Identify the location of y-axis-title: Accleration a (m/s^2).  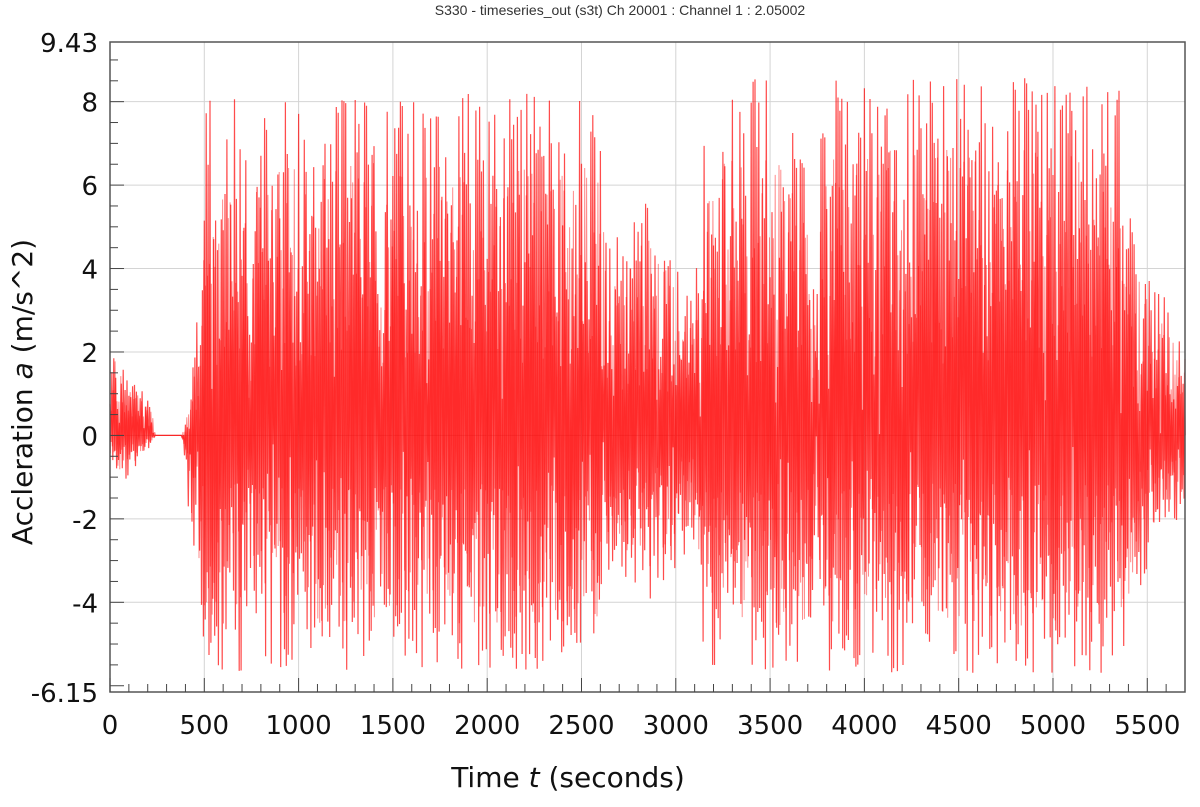
(22, 392).